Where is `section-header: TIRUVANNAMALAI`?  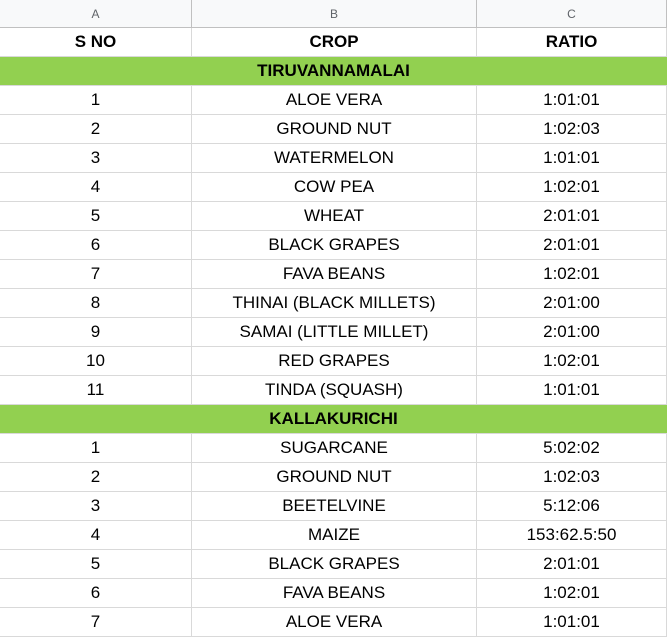
section-header: TIRUVANNAMALAI is located at coordinates (333, 71).